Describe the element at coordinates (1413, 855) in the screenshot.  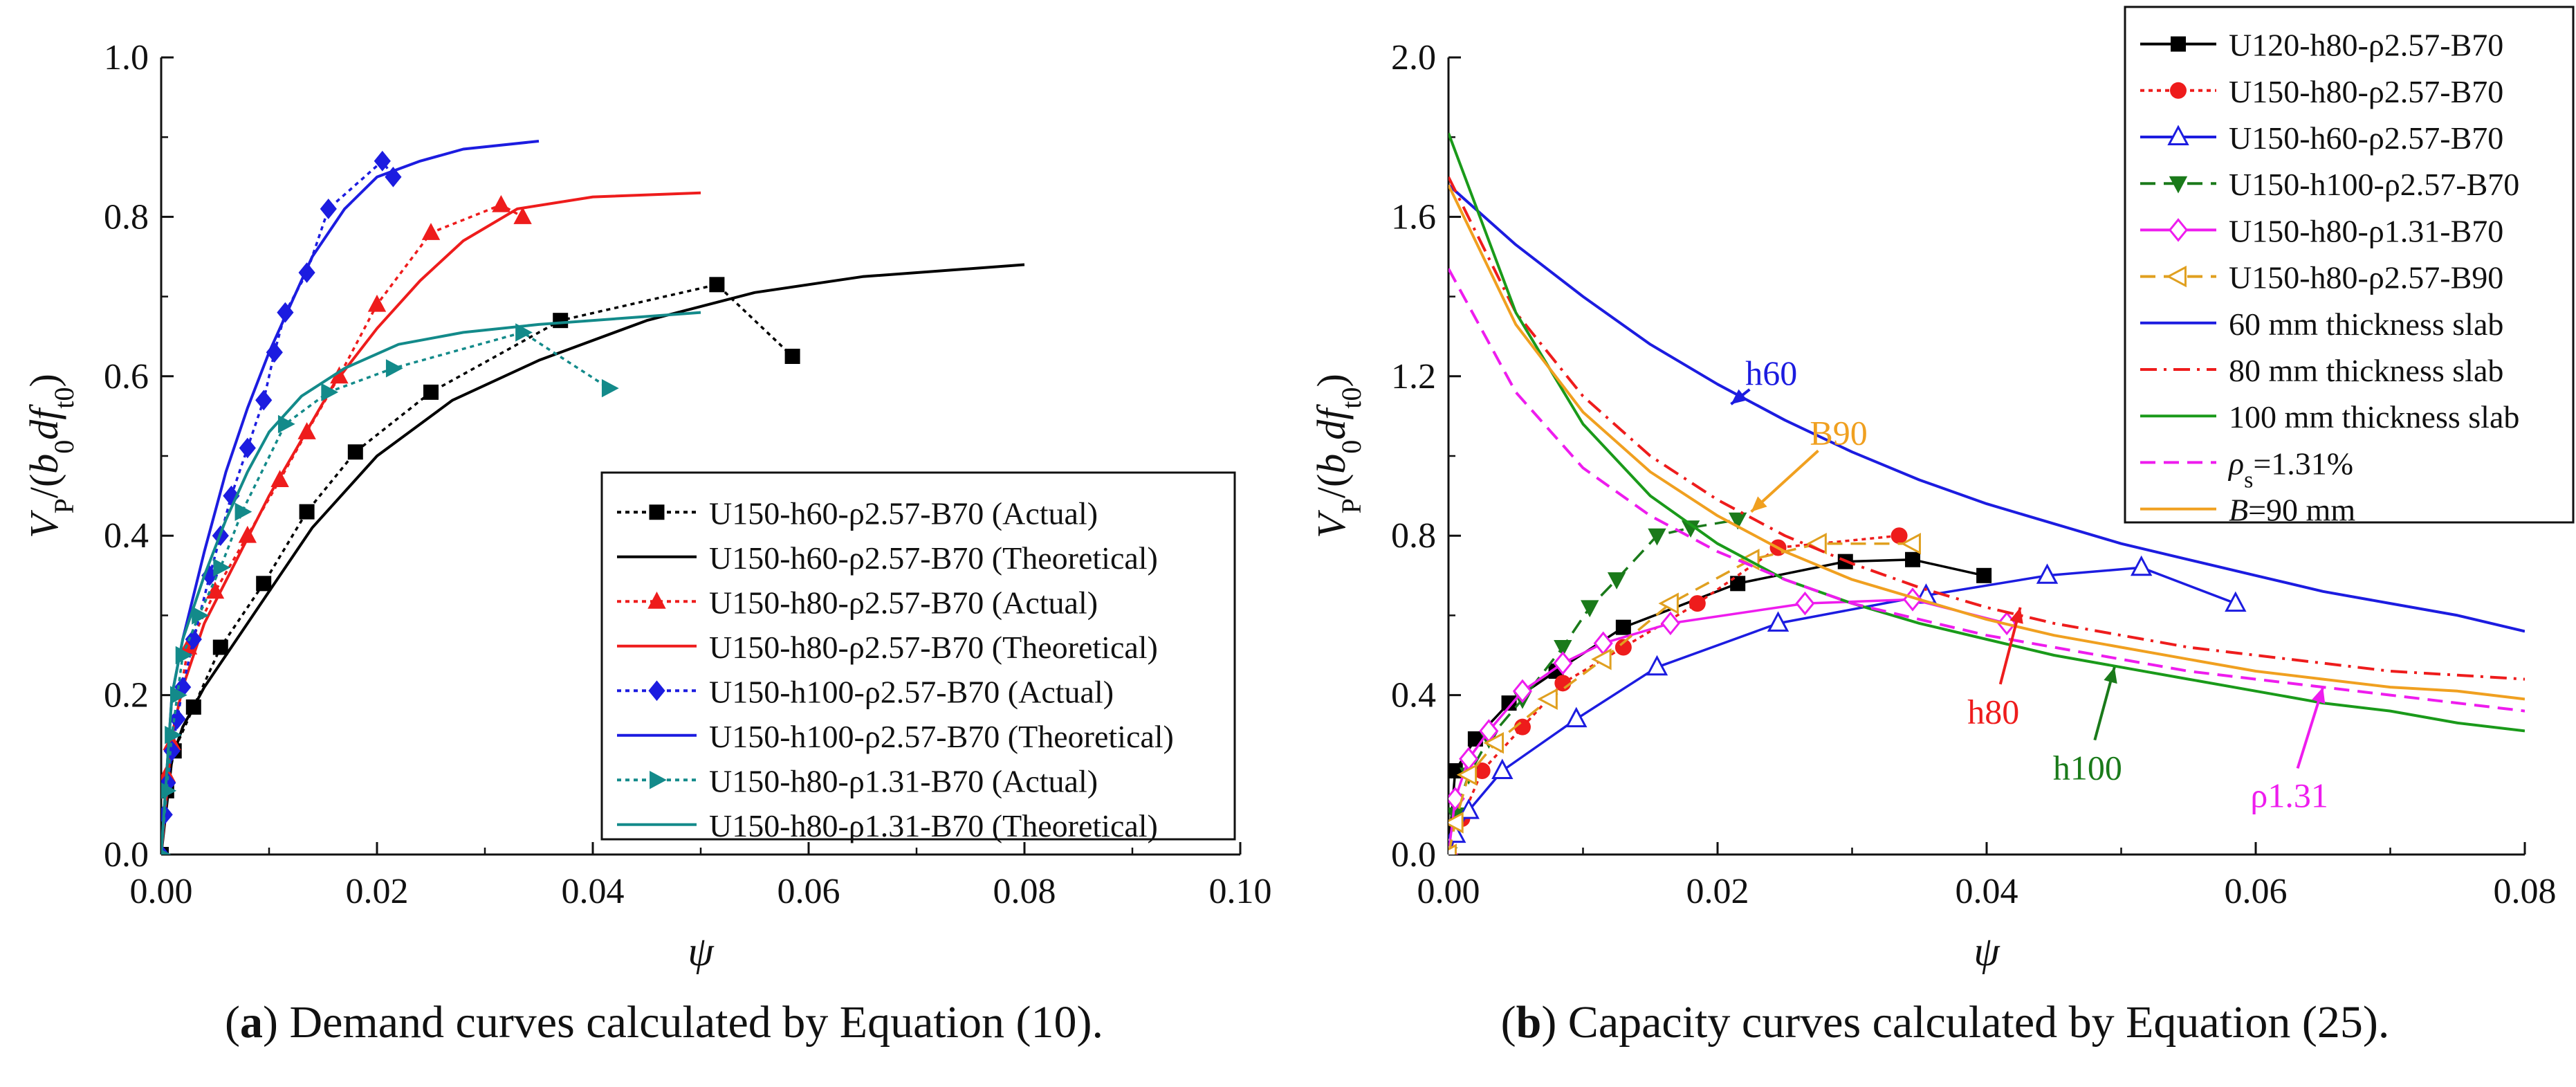
I see `y-tick-label: 0.0` at that location.